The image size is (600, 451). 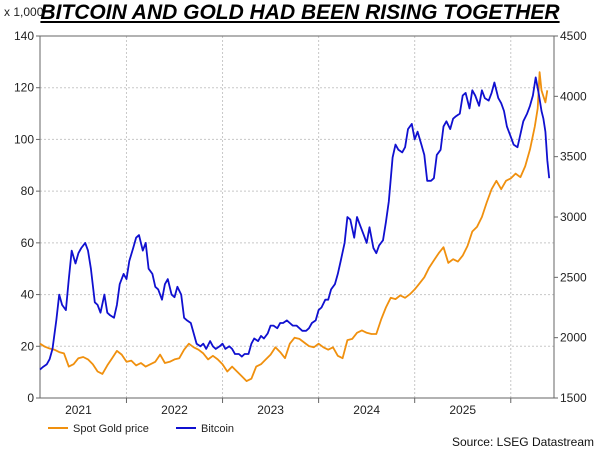 What do you see at coordinates (78, 410) in the screenshot?
I see `x-tick-label-2021: 2021` at bounding box center [78, 410].